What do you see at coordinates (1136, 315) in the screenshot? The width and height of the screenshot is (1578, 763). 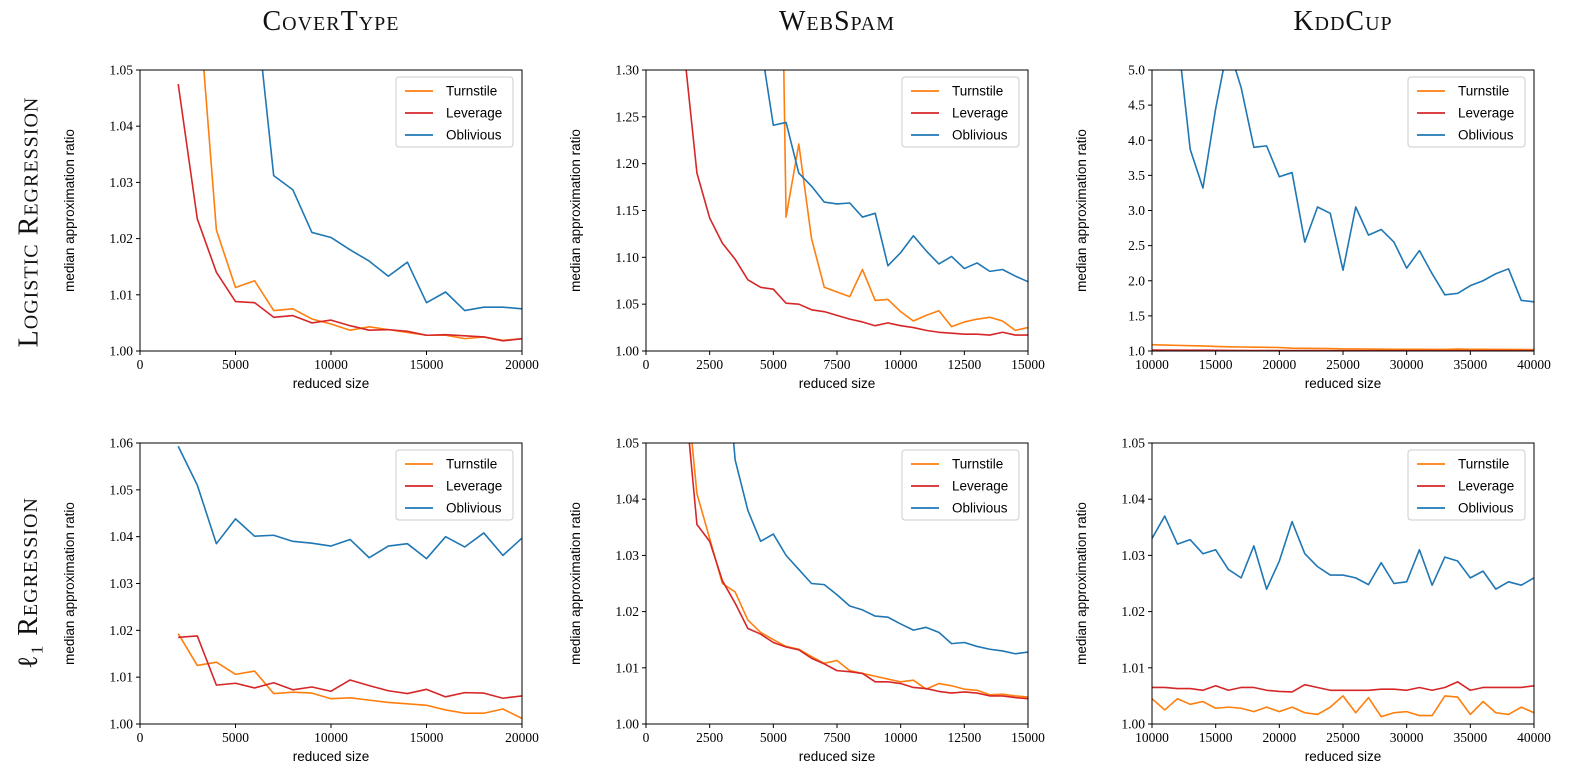 I see `y-tick-label: 1.5` at bounding box center [1136, 315].